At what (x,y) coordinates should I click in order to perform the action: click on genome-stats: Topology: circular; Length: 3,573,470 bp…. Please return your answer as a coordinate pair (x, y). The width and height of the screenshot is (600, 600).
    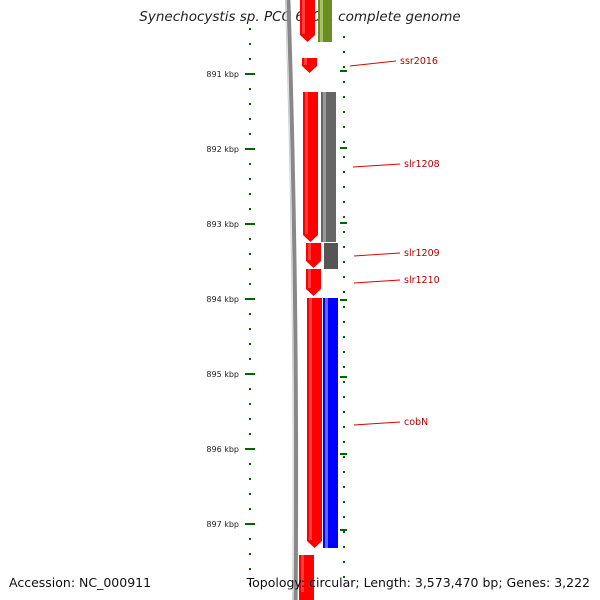
    Looking at the image, I should click on (418, 582).